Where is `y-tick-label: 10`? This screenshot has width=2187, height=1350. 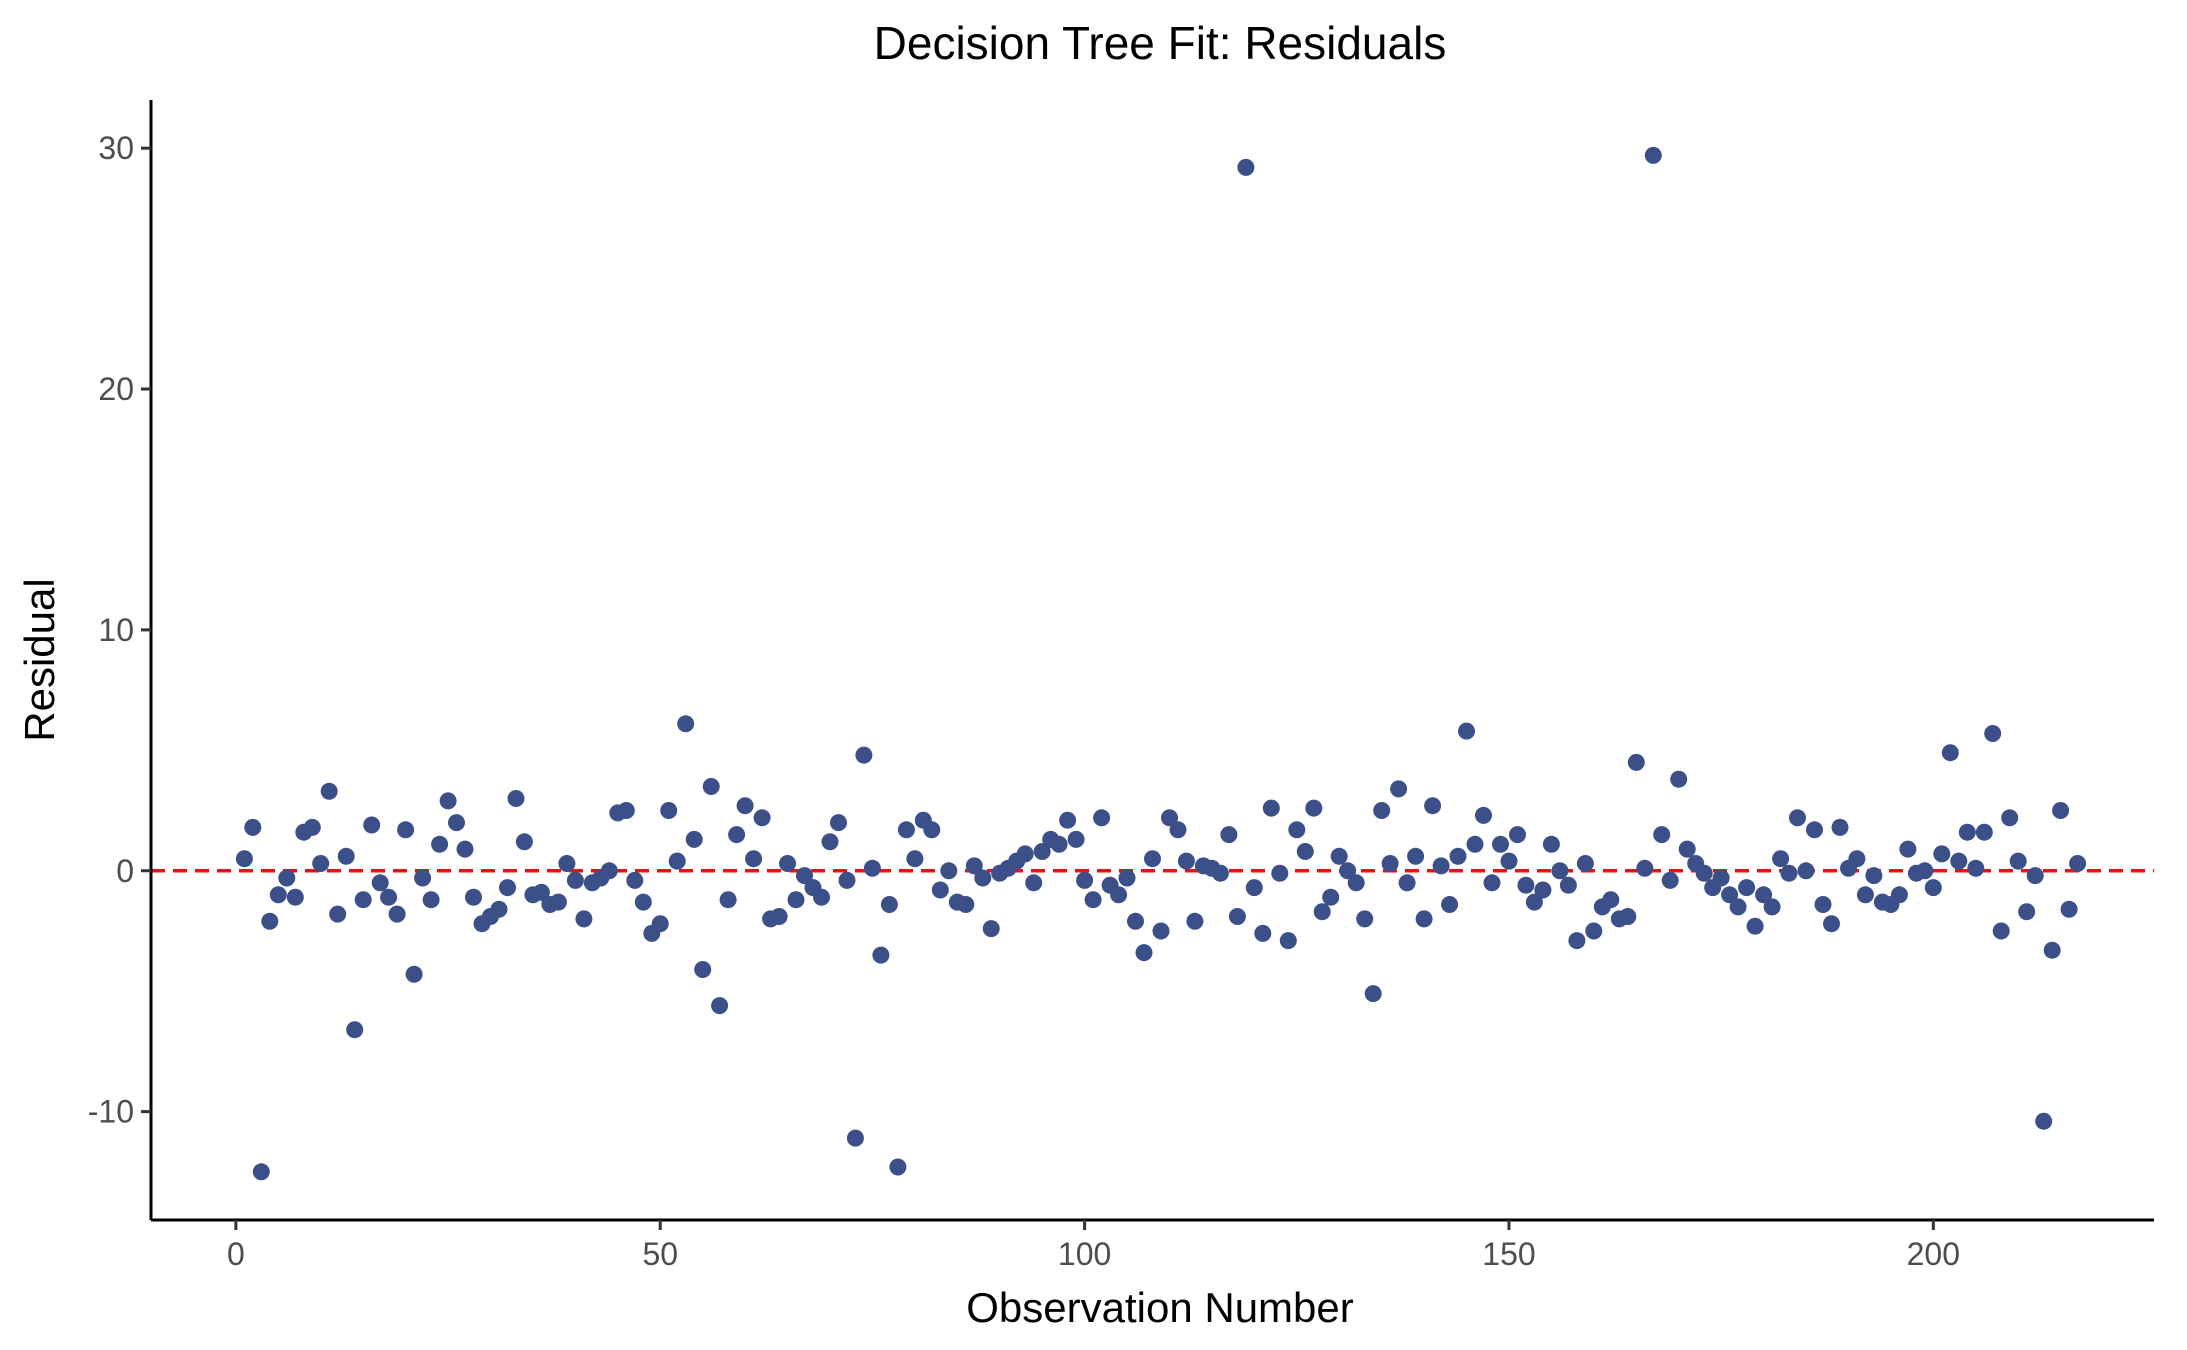 y-tick-label: 10 is located at coordinates (116, 630).